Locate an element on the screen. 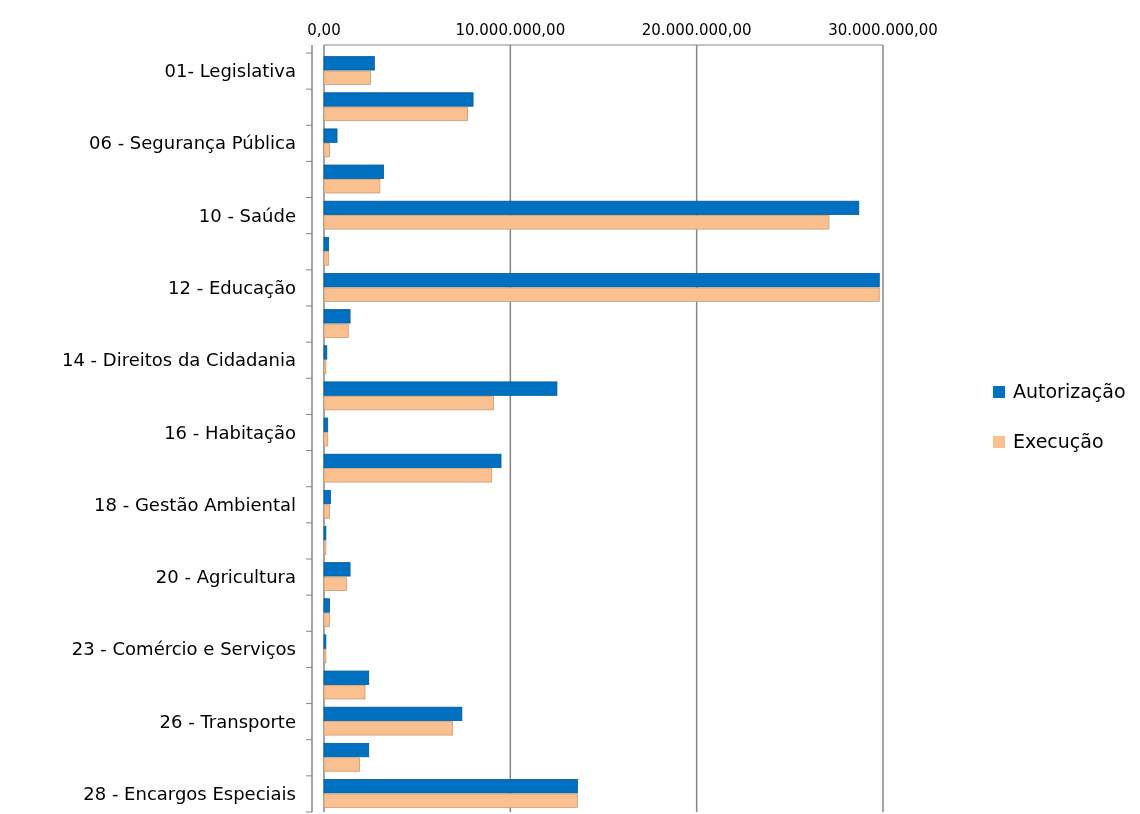  y-tick-label: 18 - Gestão Ambiental is located at coordinates (195, 504).